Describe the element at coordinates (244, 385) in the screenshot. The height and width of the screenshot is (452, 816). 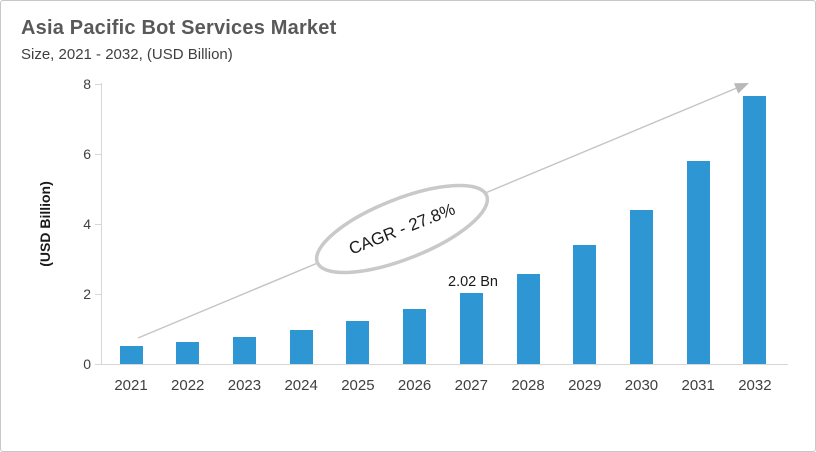
I see `x-label-2023: 2023` at that location.